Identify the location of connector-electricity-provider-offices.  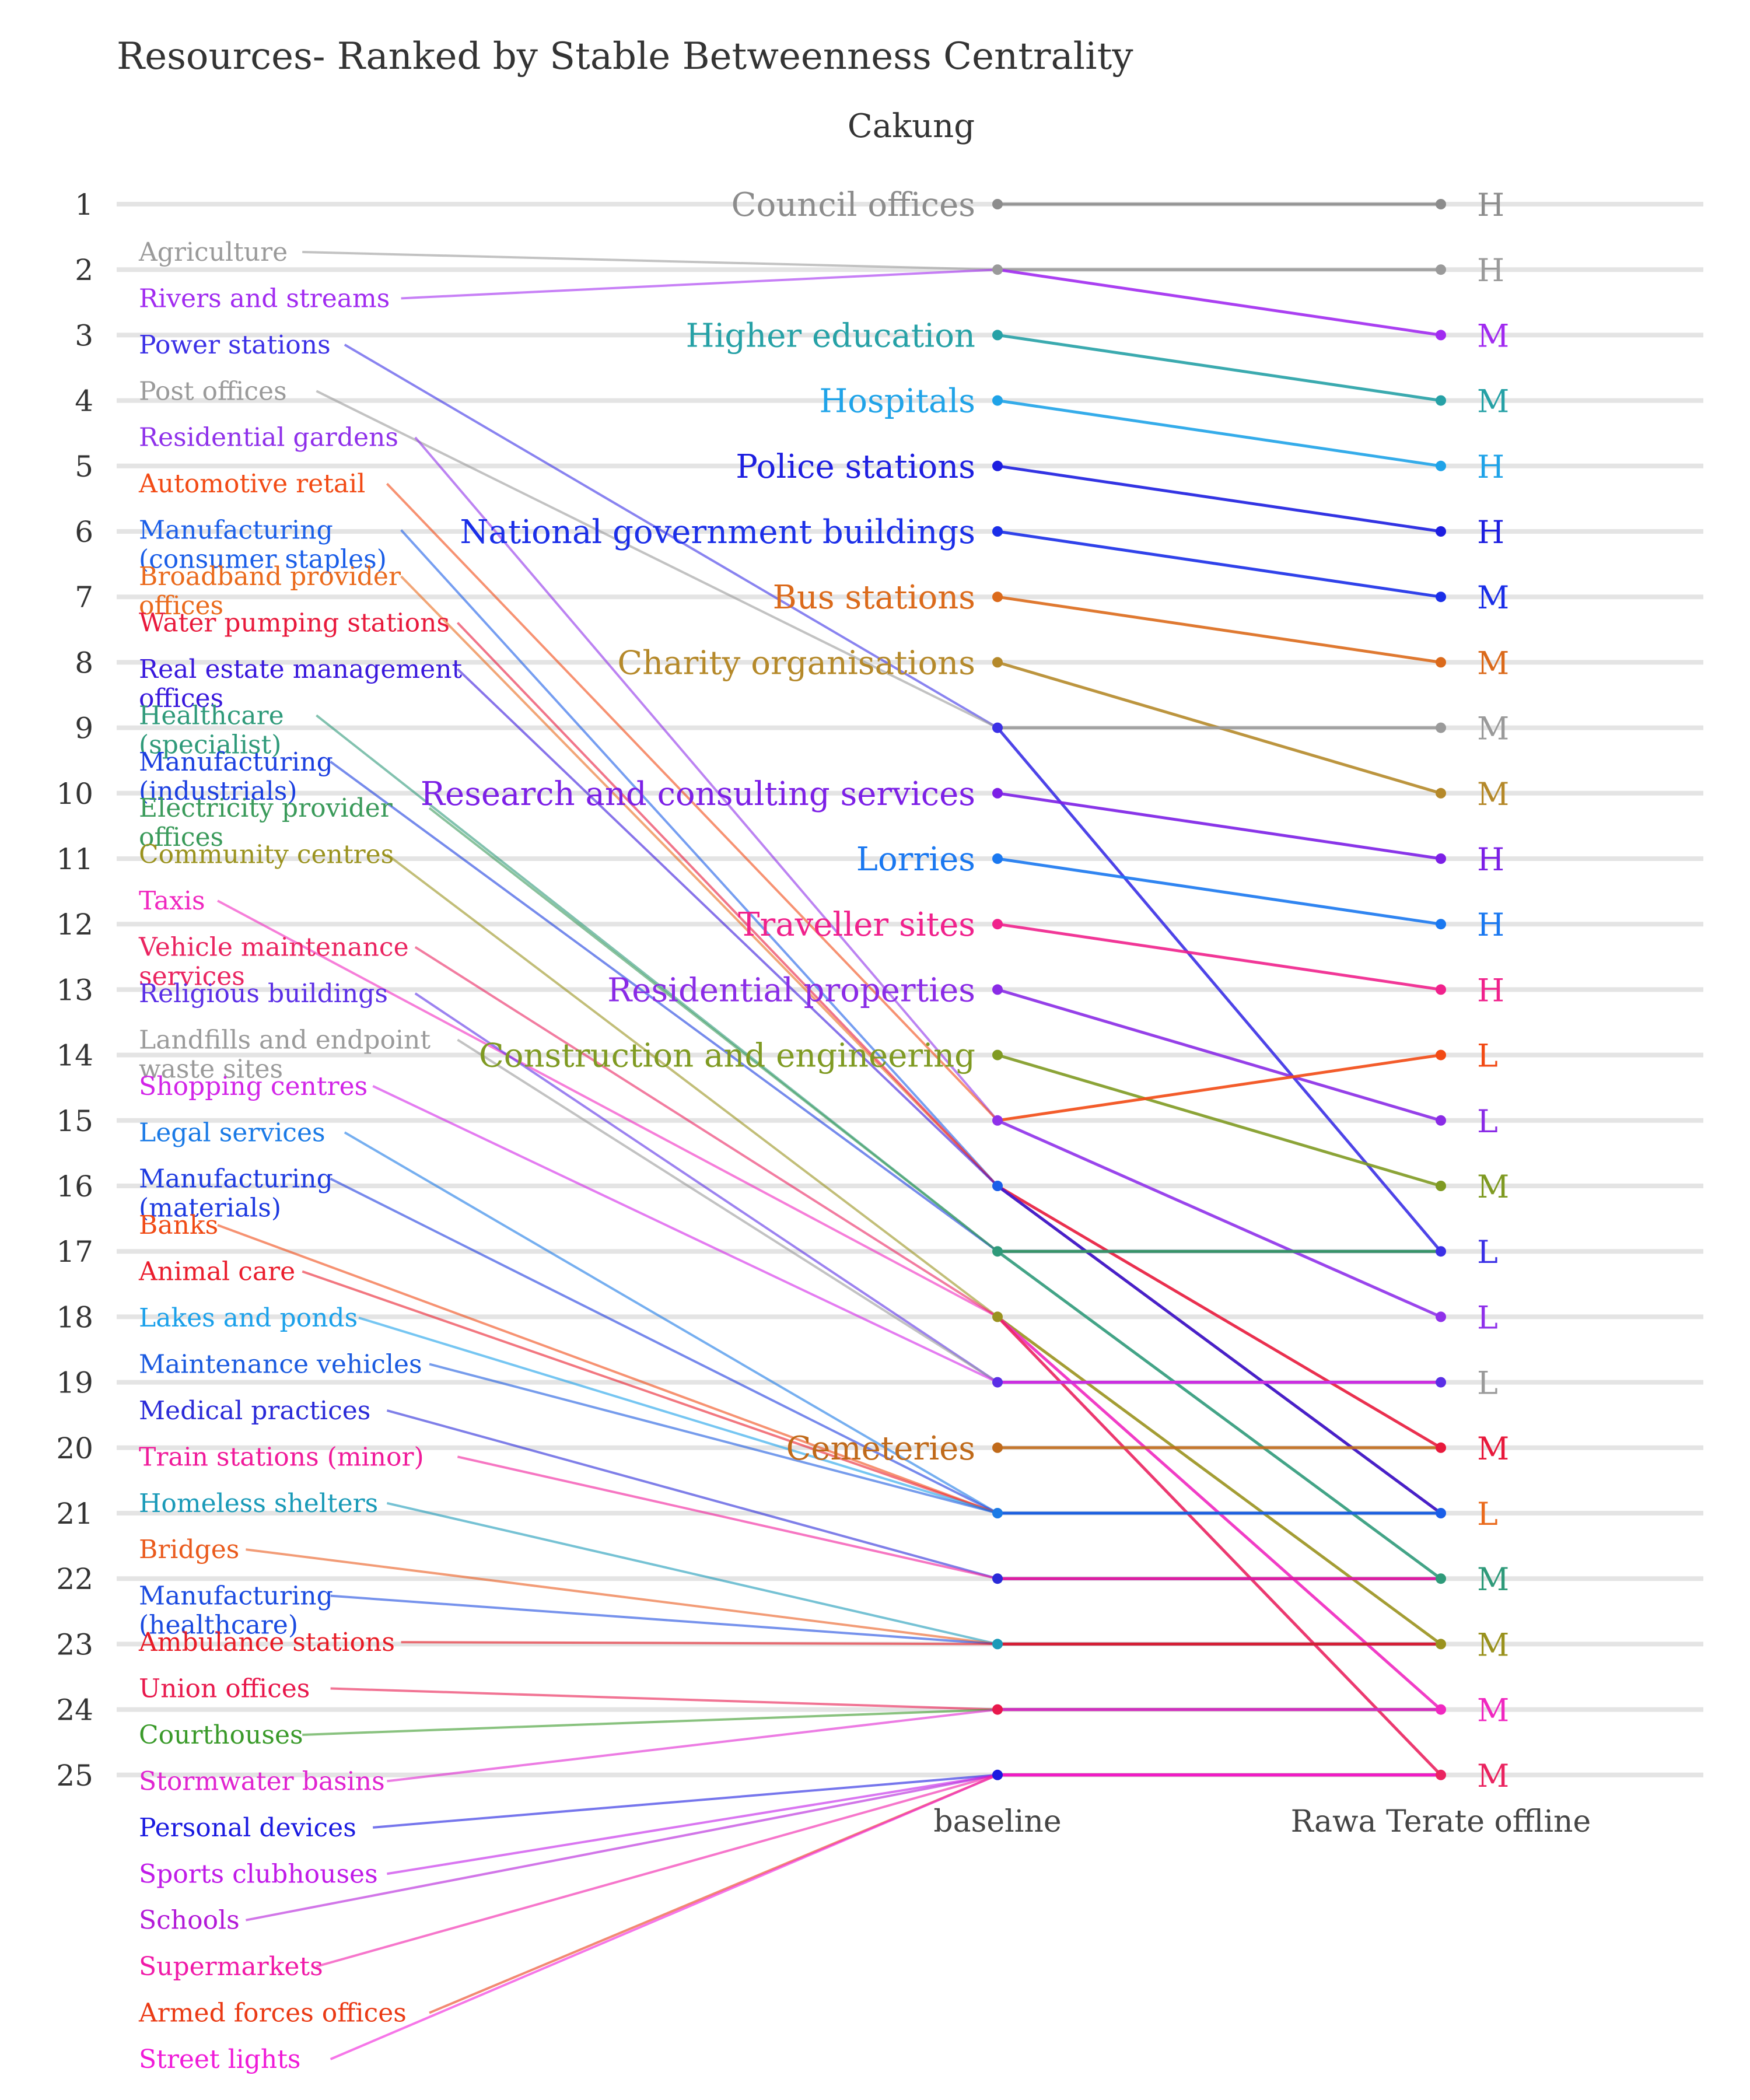
(713, 1029).